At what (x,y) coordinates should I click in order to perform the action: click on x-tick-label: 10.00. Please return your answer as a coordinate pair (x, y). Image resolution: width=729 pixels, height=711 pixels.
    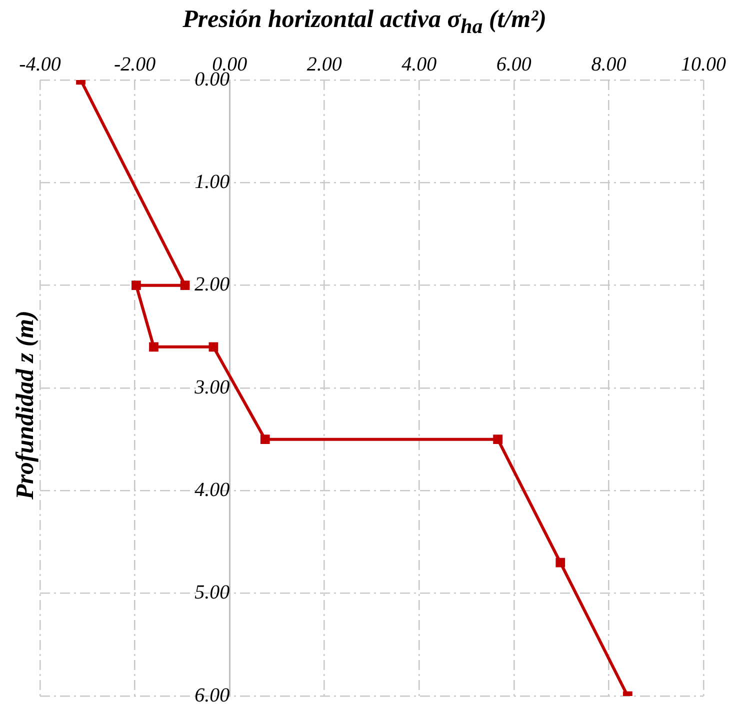
    Looking at the image, I should click on (703, 64).